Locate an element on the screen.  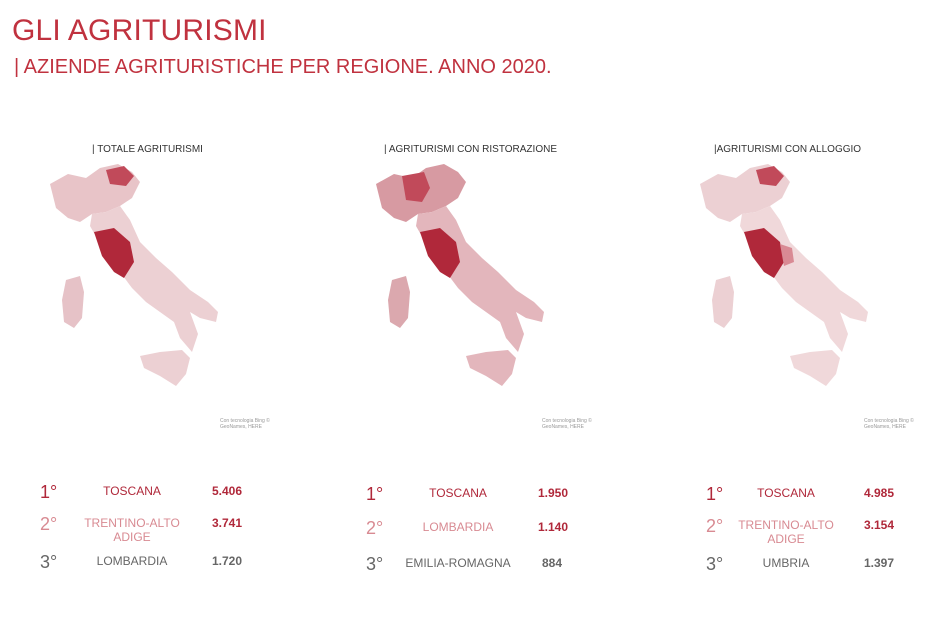
panel-title: | AGRITURISMI CON RISTORAZIONE is located at coordinates (470, 149).